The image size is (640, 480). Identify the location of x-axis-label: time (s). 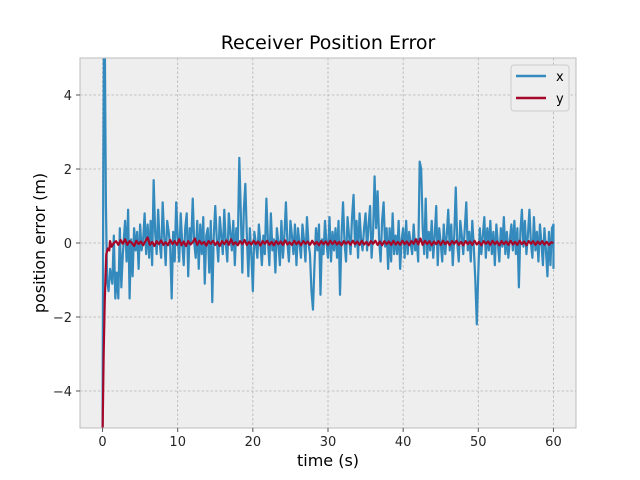
(328, 460).